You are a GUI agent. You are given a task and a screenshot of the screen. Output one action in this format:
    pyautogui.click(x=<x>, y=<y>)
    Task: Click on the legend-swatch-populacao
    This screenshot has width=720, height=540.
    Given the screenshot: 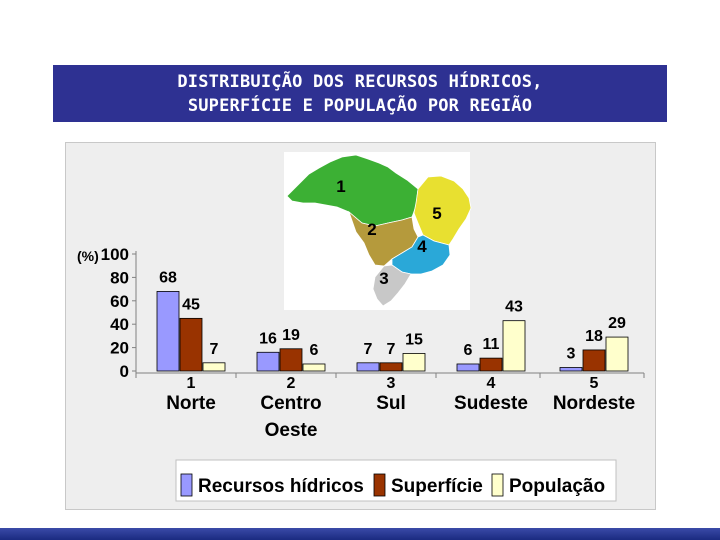 What is the action you would take?
    pyautogui.click(x=497, y=485)
    